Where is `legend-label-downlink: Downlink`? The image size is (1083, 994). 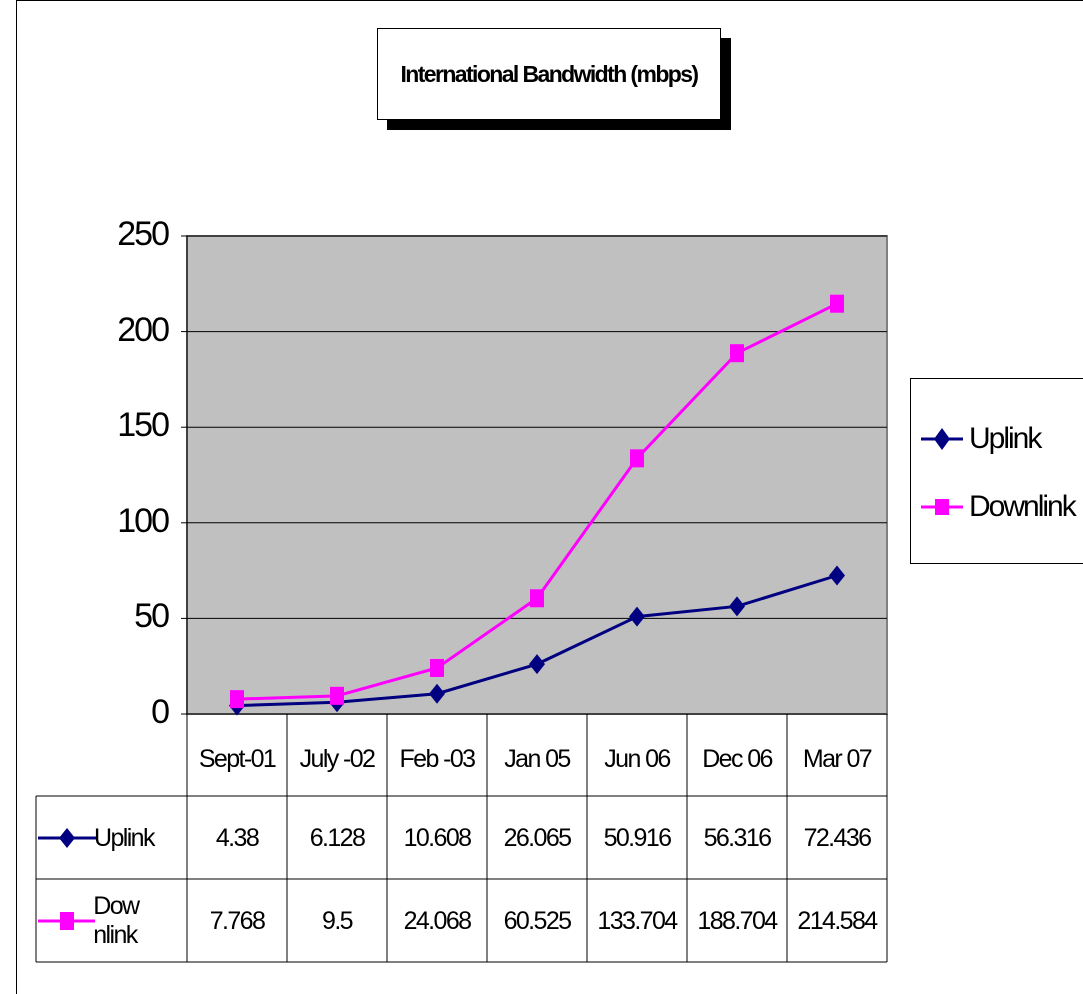 legend-label-downlink: Downlink is located at coordinates (1023, 506).